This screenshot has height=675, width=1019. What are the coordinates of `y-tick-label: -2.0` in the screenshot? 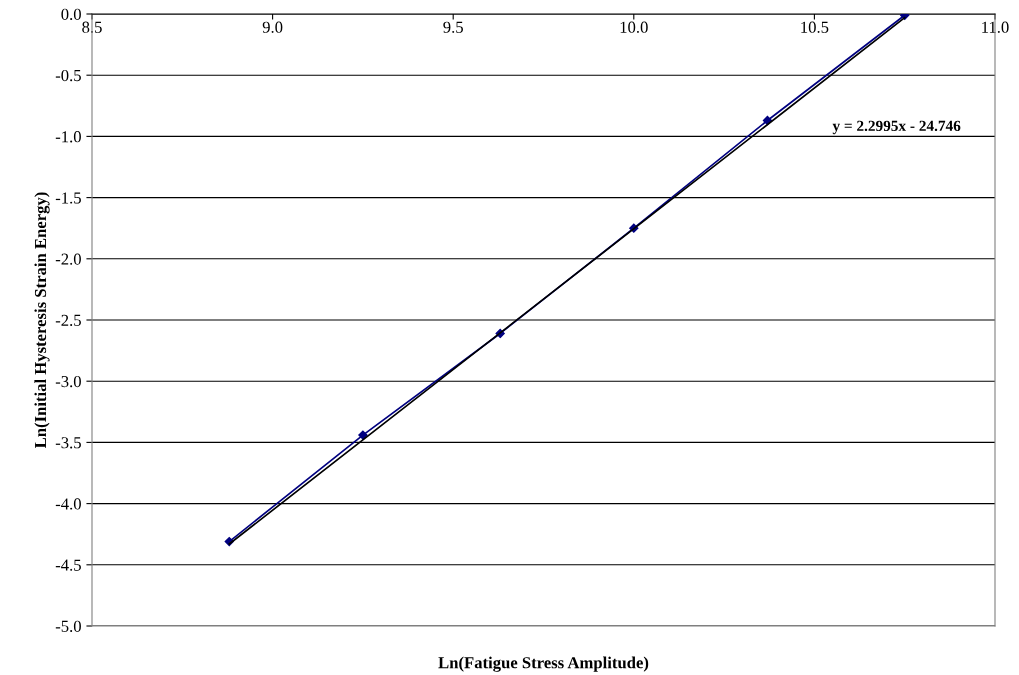 It's located at (68, 259).